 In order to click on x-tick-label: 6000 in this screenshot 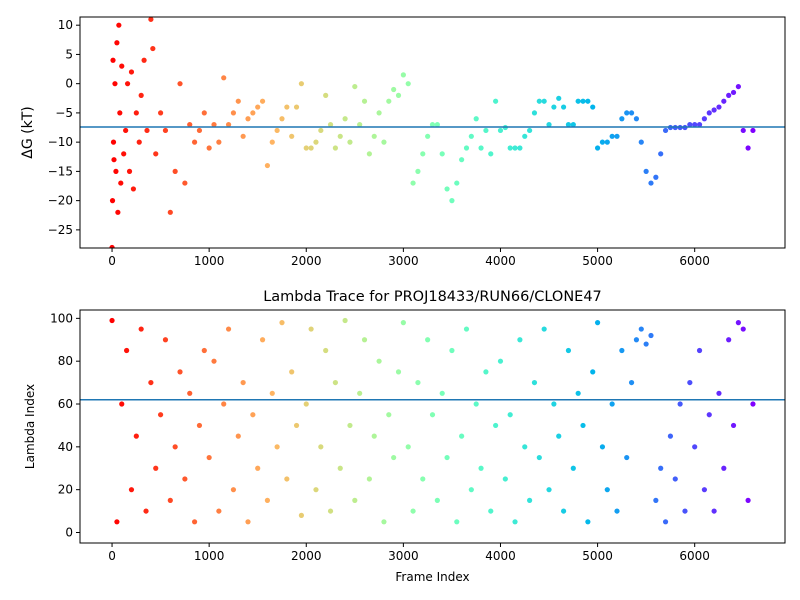, I will do `click(694, 556)`.